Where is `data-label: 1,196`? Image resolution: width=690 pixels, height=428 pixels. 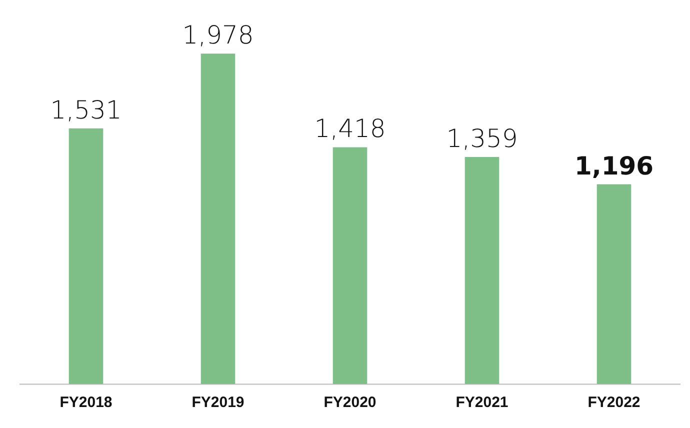
data-label: 1,196 is located at coordinates (614, 165).